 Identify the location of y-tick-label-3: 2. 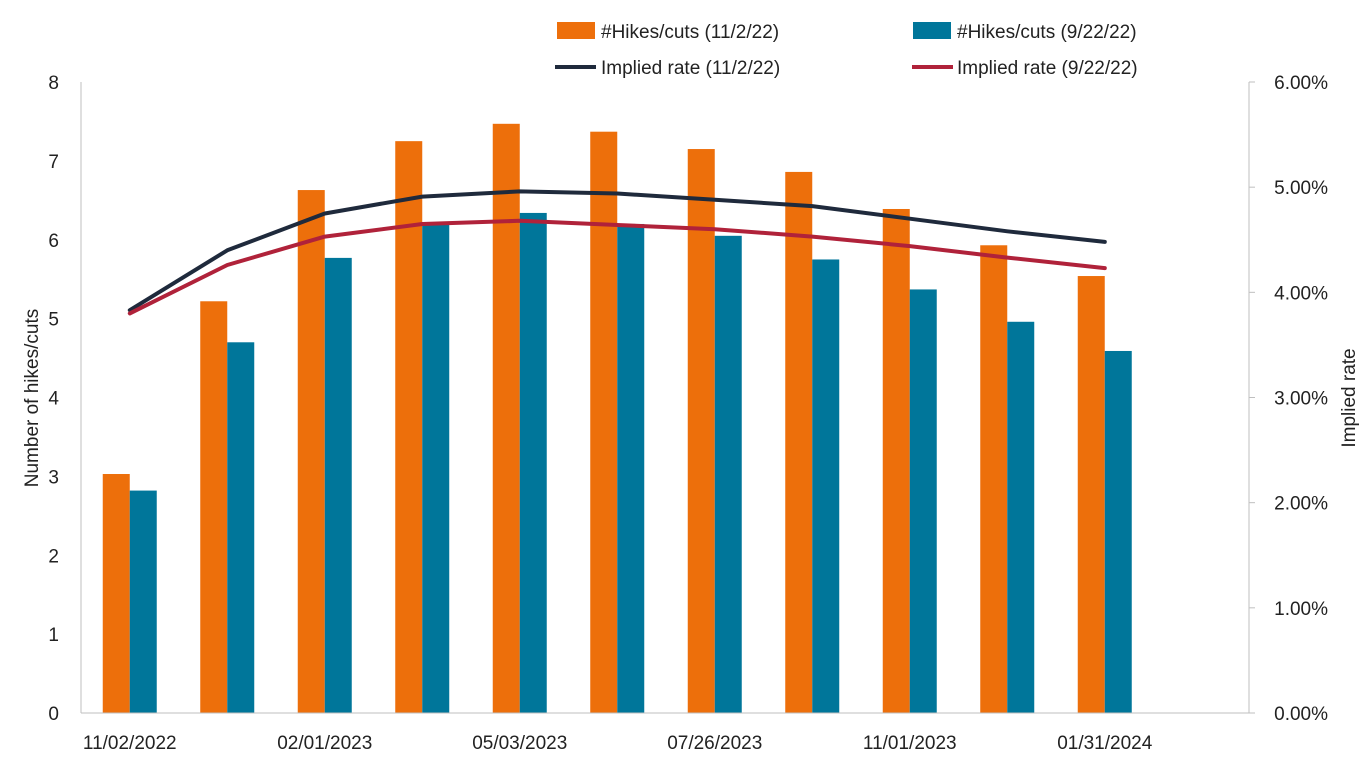
(53, 556).